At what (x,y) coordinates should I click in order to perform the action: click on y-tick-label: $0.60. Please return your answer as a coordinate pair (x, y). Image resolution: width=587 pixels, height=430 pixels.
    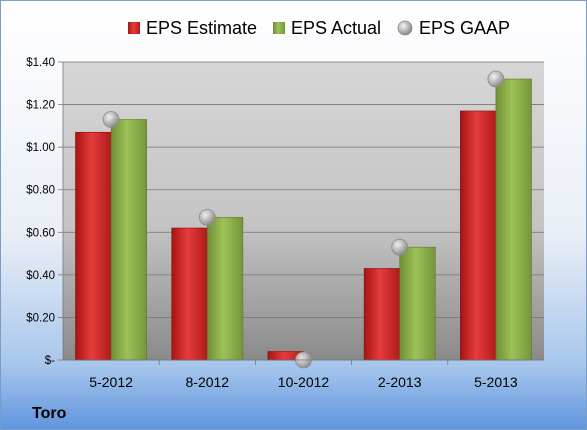
    Looking at the image, I should click on (40, 233).